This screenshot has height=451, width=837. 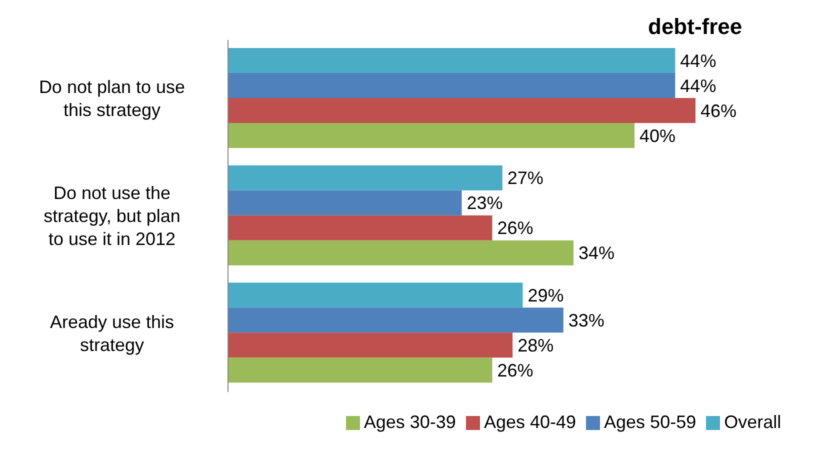 What do you see at coordinates (695, 27) in the screenshot?
I see `chart-title: debt-free` at bounding box center [695, 27].